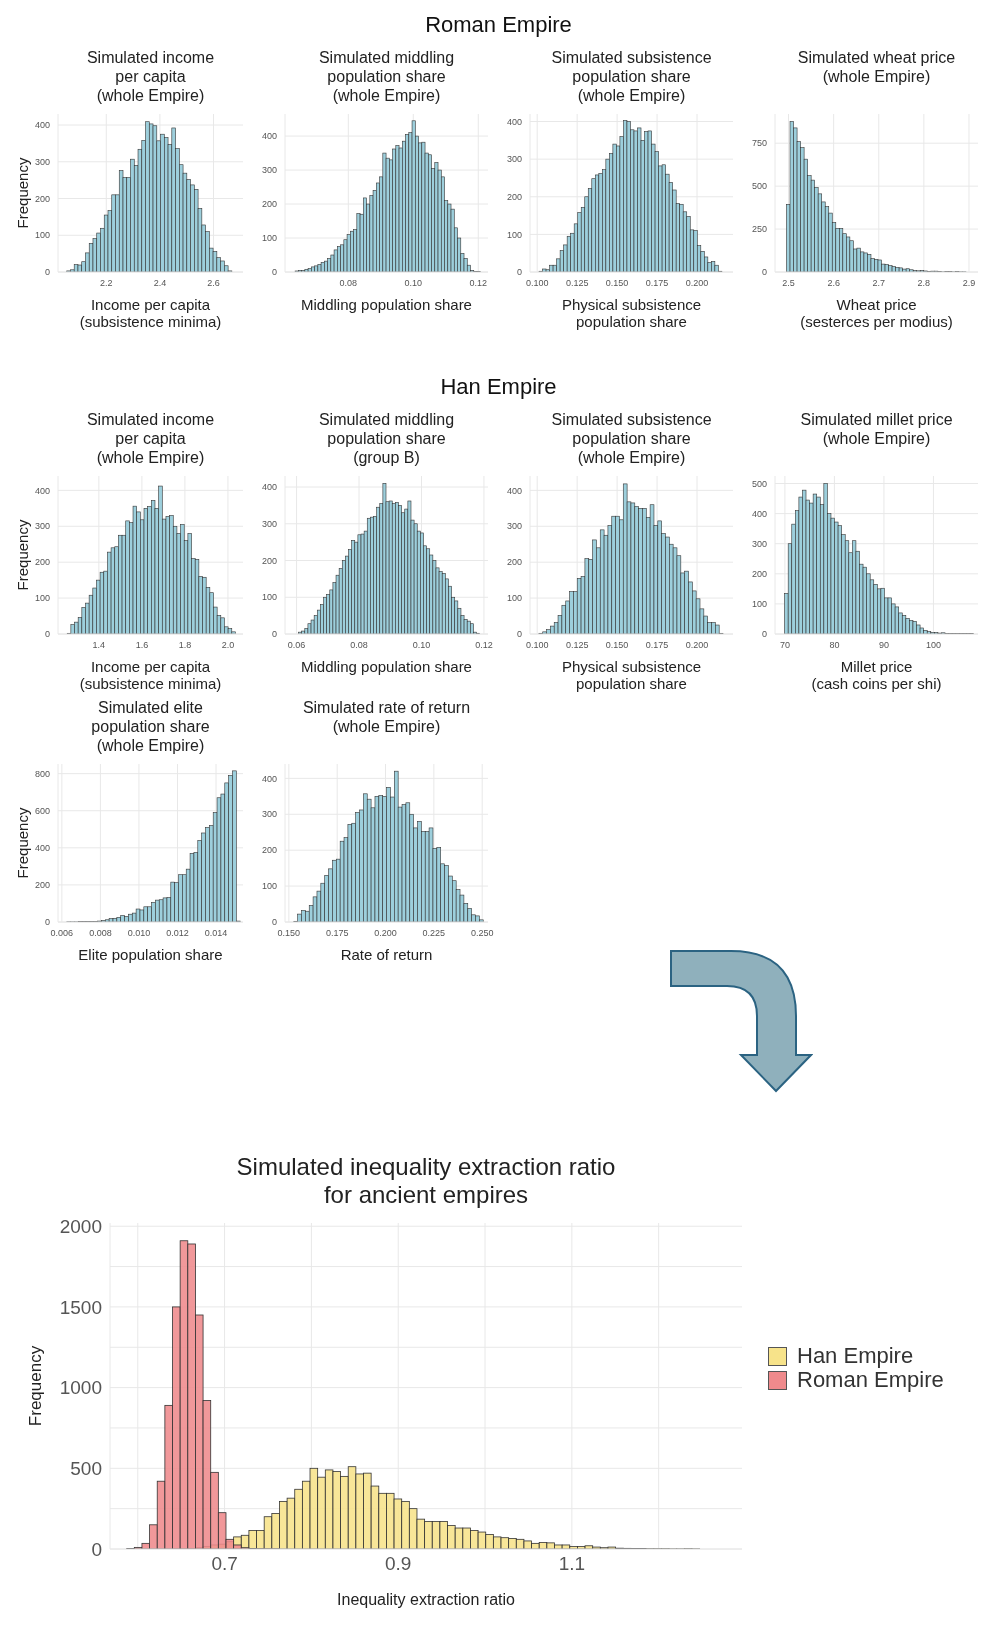 The height and width of the screenshot is (1642, 997). What do you see at coordinates (142, 645) in the screenshot?
I see `x-tick-label: 1.6` at bounding box center [142, 645].